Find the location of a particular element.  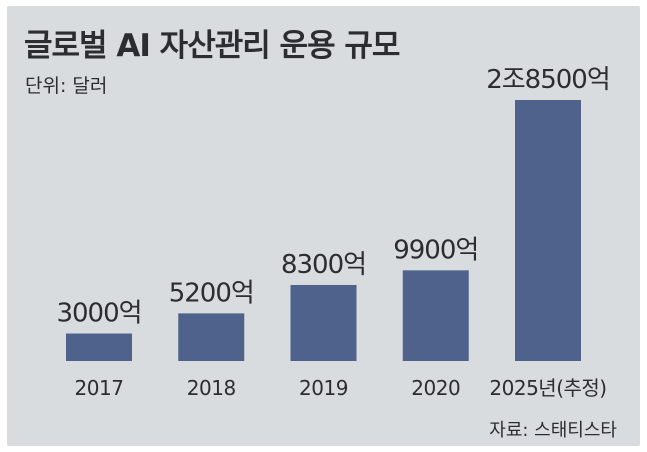

category-label: 2019 is located at coordinates (323, 388).